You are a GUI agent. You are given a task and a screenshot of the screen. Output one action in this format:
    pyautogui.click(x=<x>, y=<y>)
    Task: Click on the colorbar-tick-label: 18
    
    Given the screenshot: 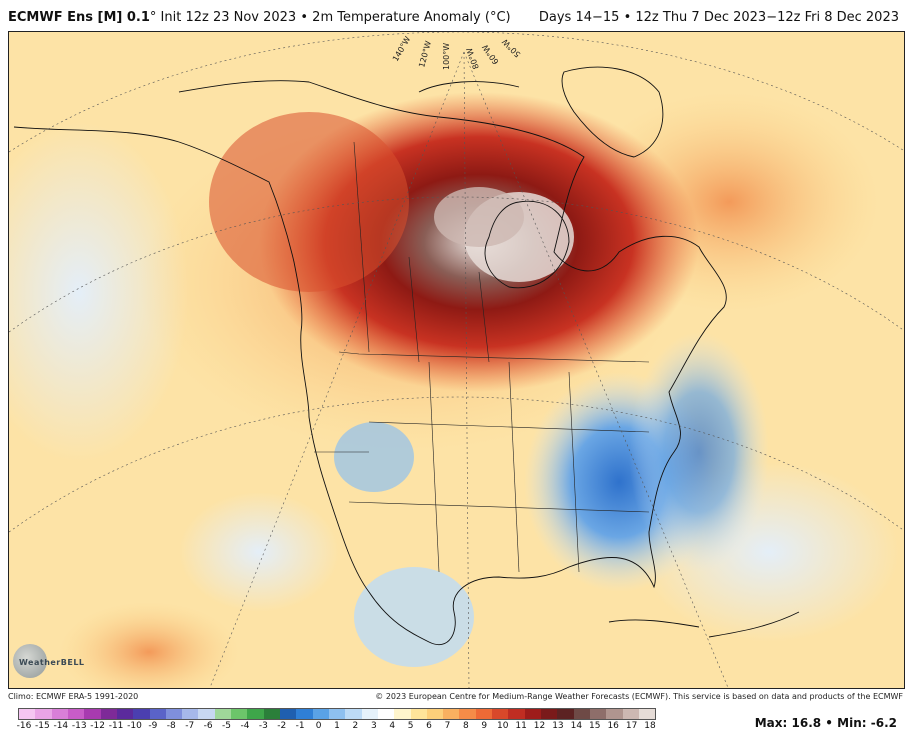 What is the action you would take?
    pyautogui.click(x=650, y=726)
    